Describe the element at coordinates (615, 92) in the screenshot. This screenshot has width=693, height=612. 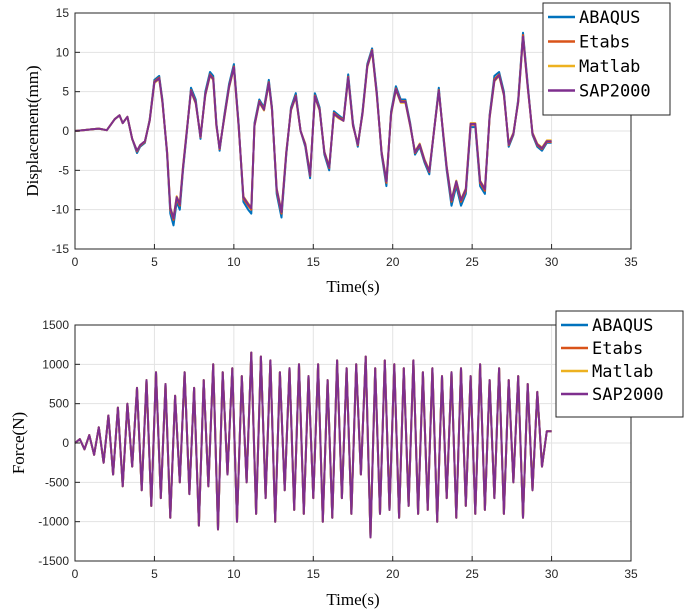
I see `displacement-legend-label-sap2000: SAP2000` at that location.